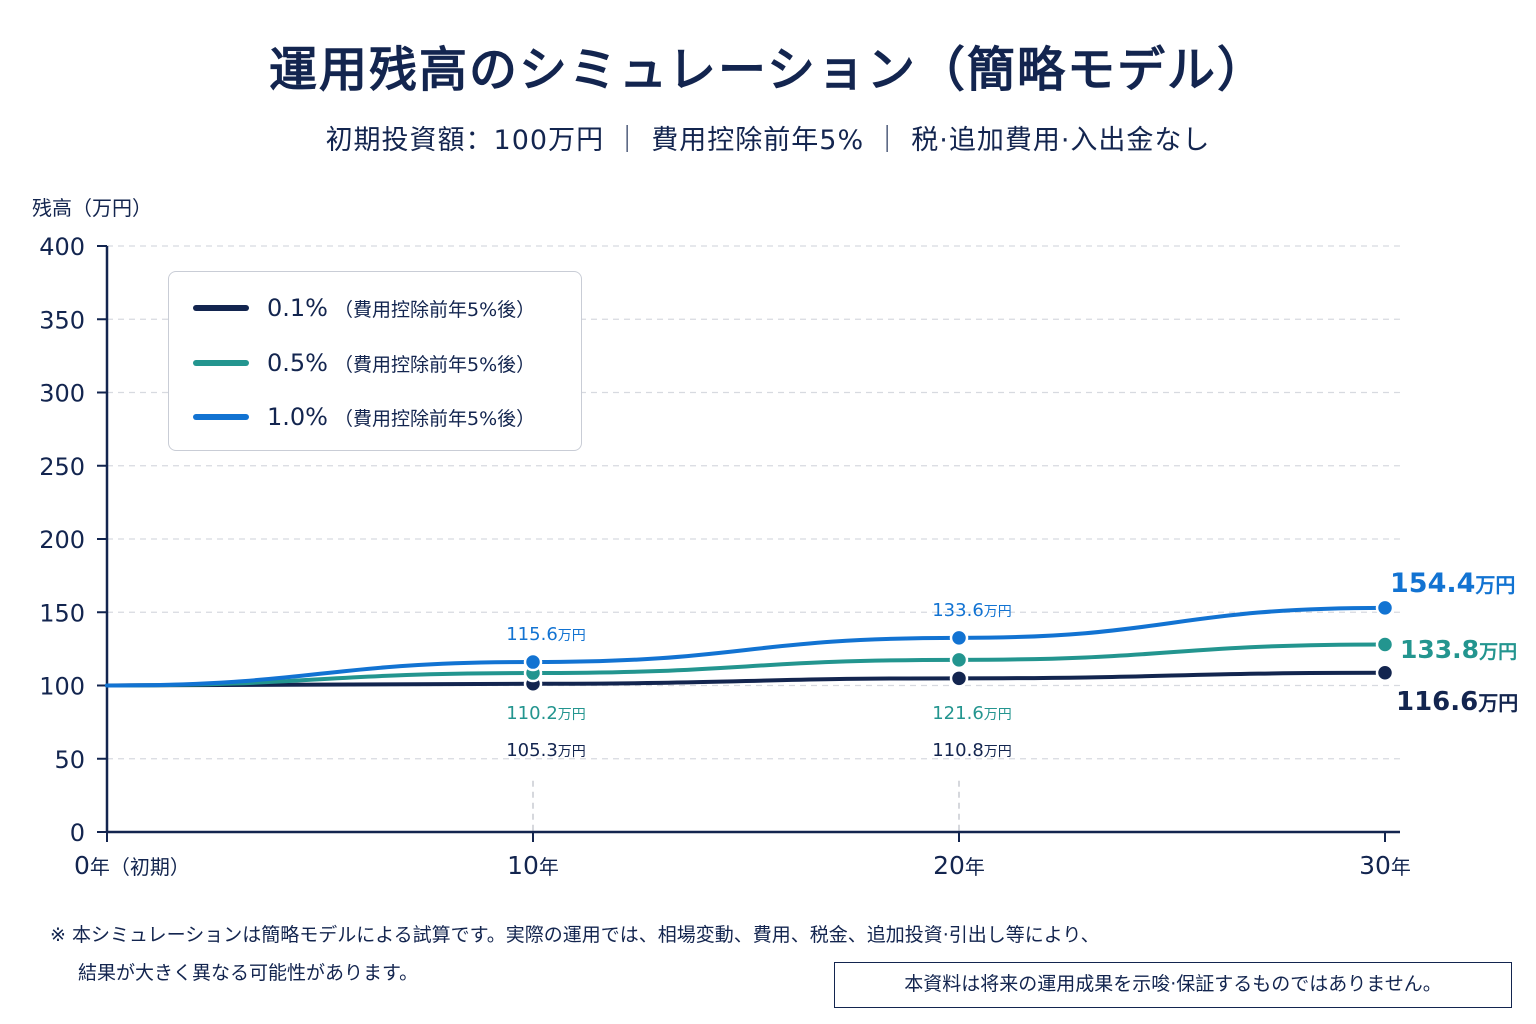  I want to click on data-label: 133.8万円, so click(1458, 649).